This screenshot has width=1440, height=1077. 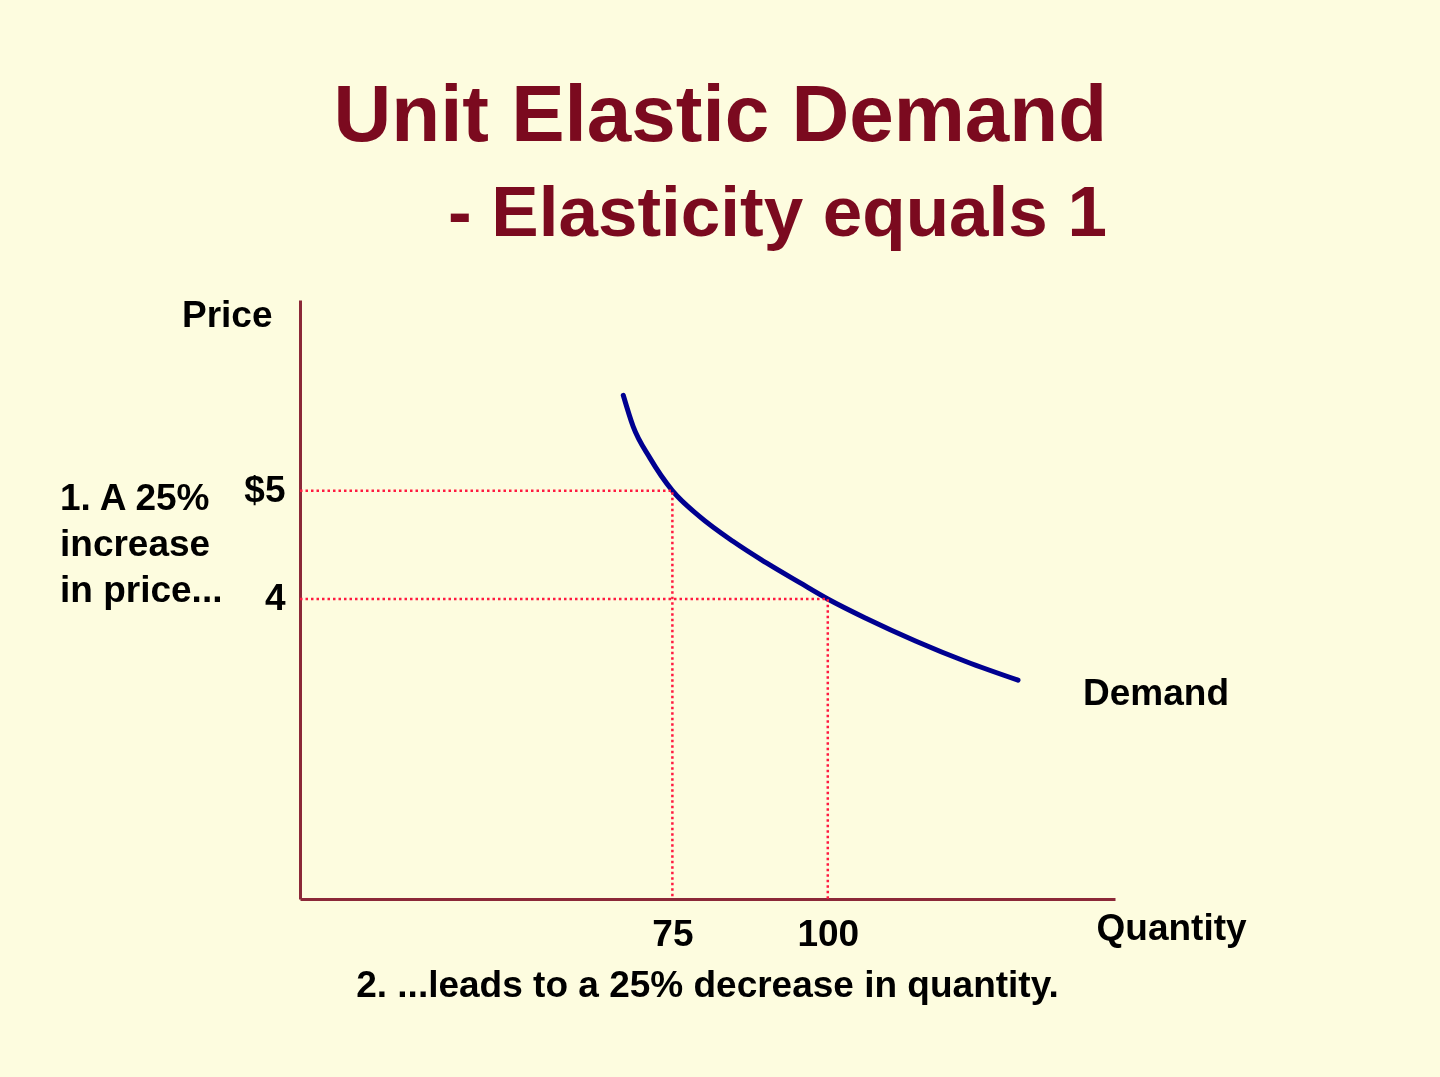 I want to click on series-label: Demand, so click(x=1156, y=693).